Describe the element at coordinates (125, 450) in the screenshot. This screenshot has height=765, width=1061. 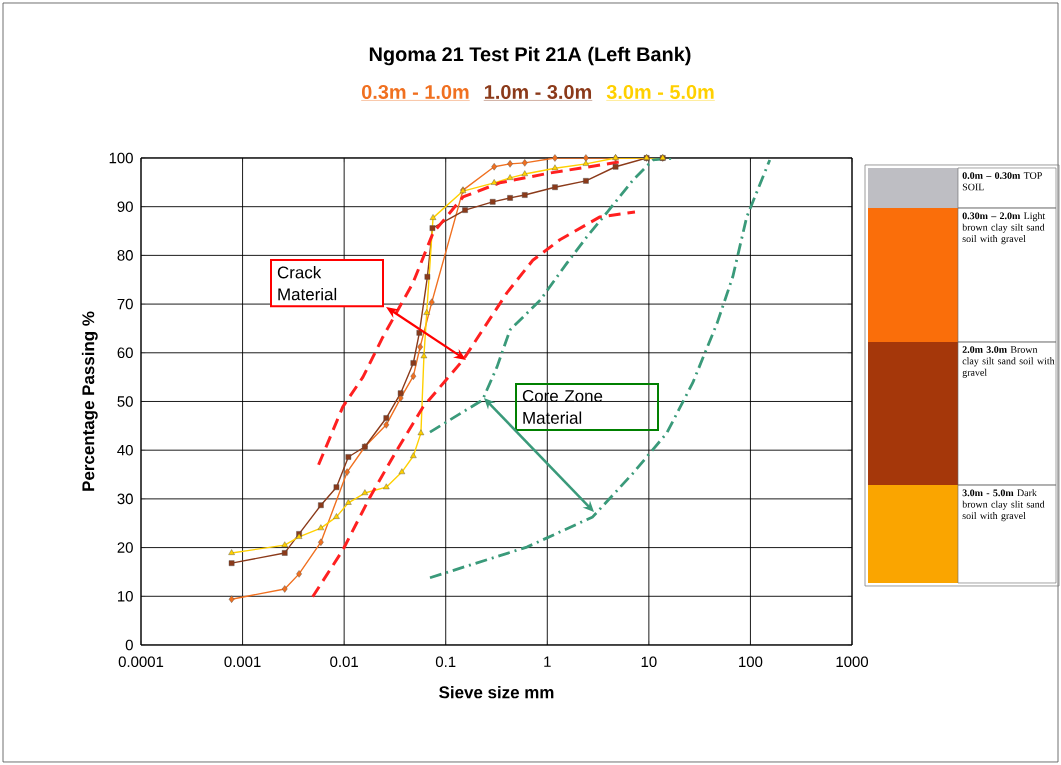
I see `y-tick-label: 40` at that location.